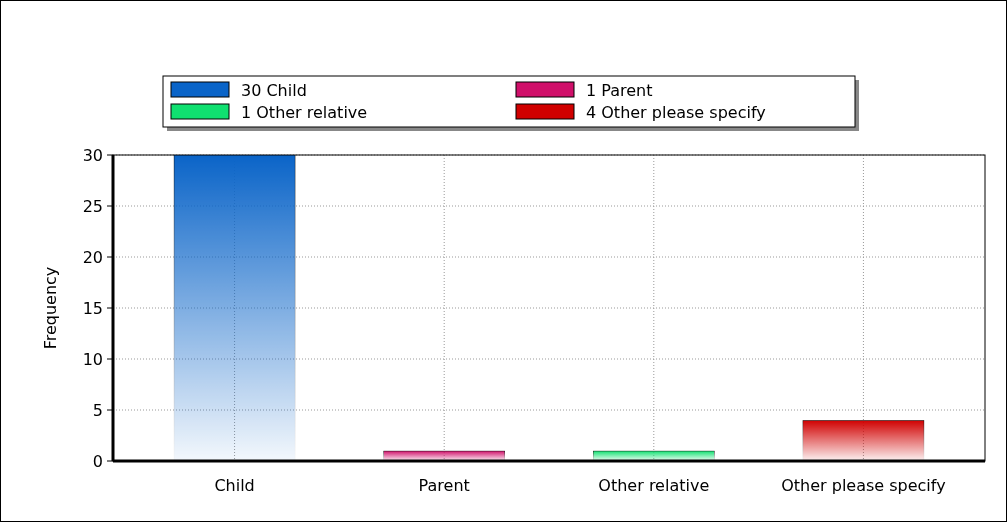 Image resolution: width=1007 pixels, height=522 pixels. What do you see at coordinates (863, 485) in the screenshot?
I see `x-tick-label: Other please specify` at bounding box center [863, 485].